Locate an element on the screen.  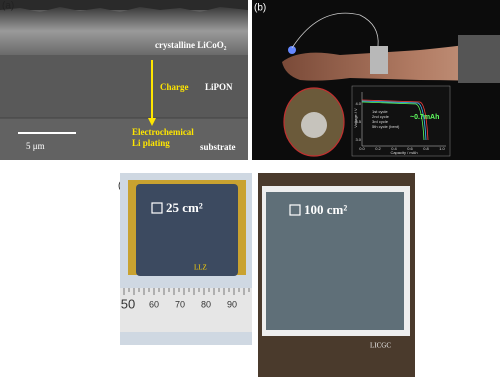
y-tick-label: 3.5 is located at coordinates (358, 121).